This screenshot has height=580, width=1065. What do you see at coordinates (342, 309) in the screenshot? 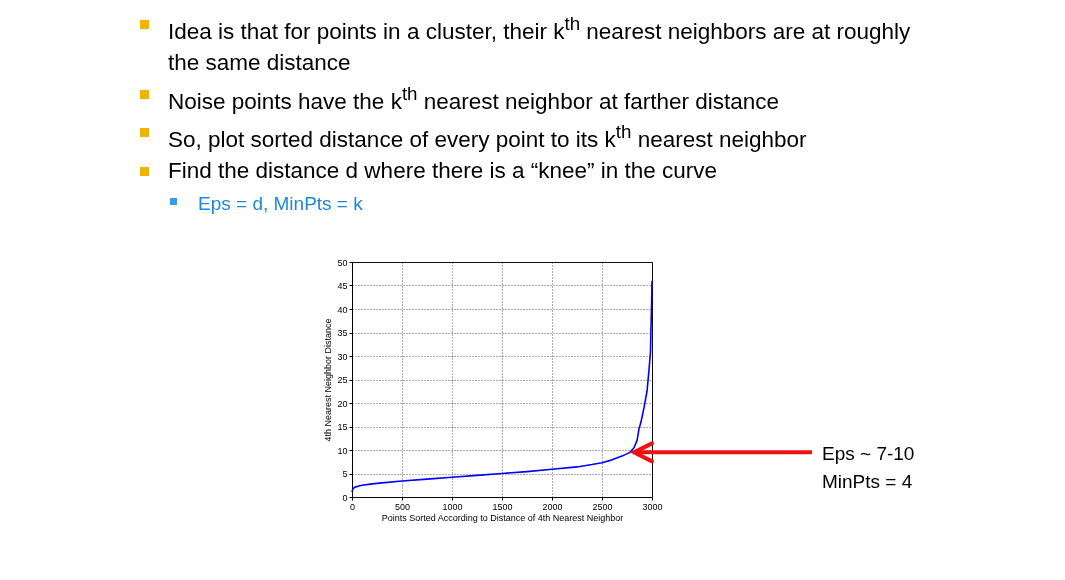
I see `y-tick-label: 40` at bounding box center [342, 309].